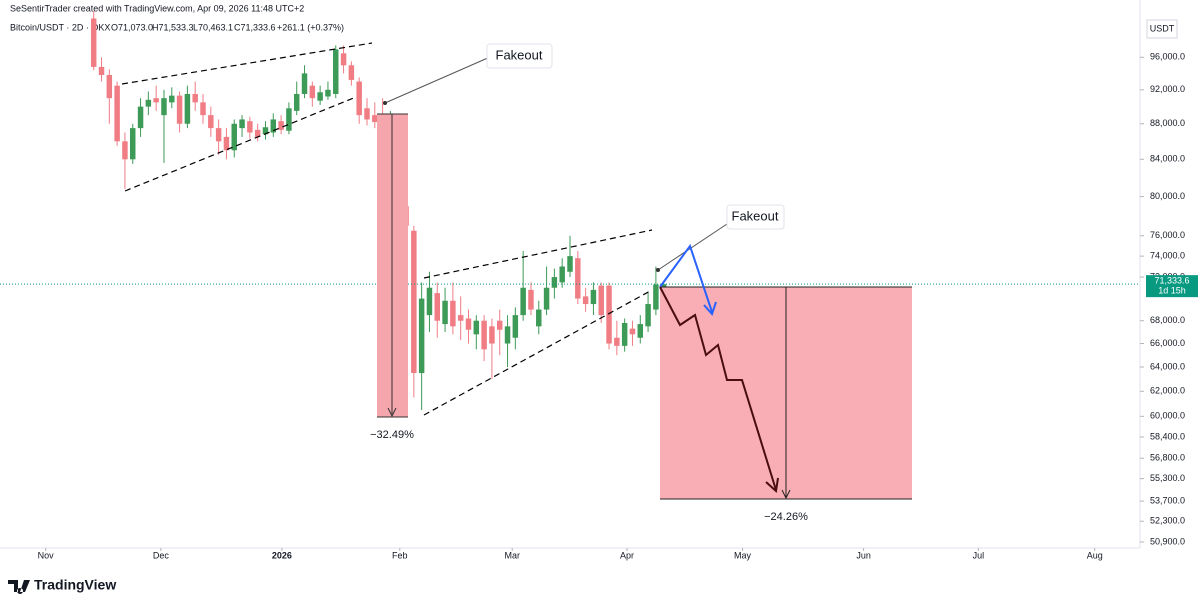  I want to click on x-tick-label: Aug, so click(1095, 555).